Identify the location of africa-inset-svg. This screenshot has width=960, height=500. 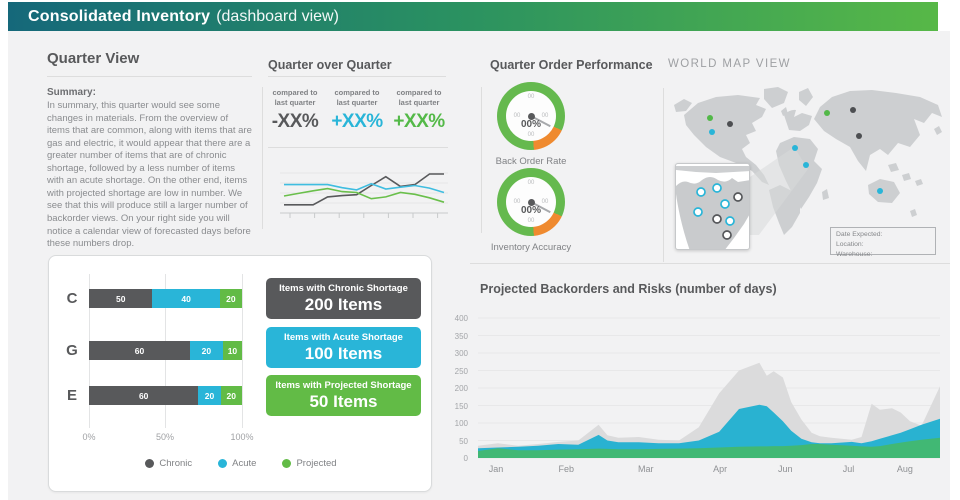
(712, 207).